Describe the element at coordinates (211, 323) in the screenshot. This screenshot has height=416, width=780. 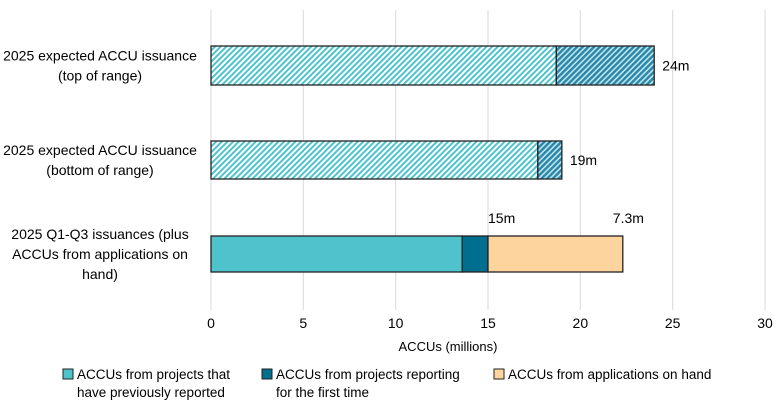
I see `x-tick-label: 0` at that location.